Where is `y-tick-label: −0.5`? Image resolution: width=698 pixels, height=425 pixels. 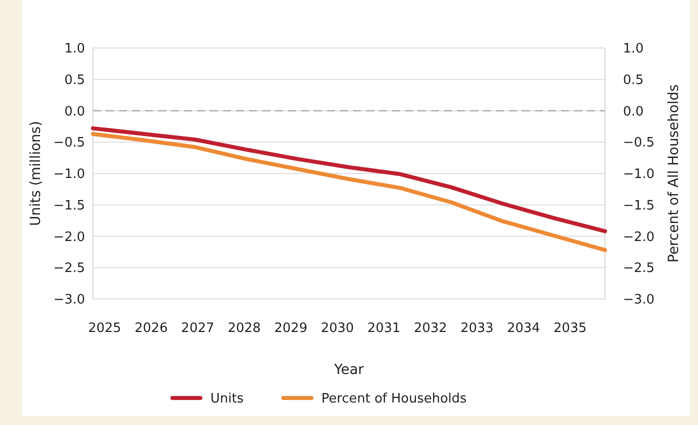
y-tick-label: −0.5 is located at coordinates (69, 143).